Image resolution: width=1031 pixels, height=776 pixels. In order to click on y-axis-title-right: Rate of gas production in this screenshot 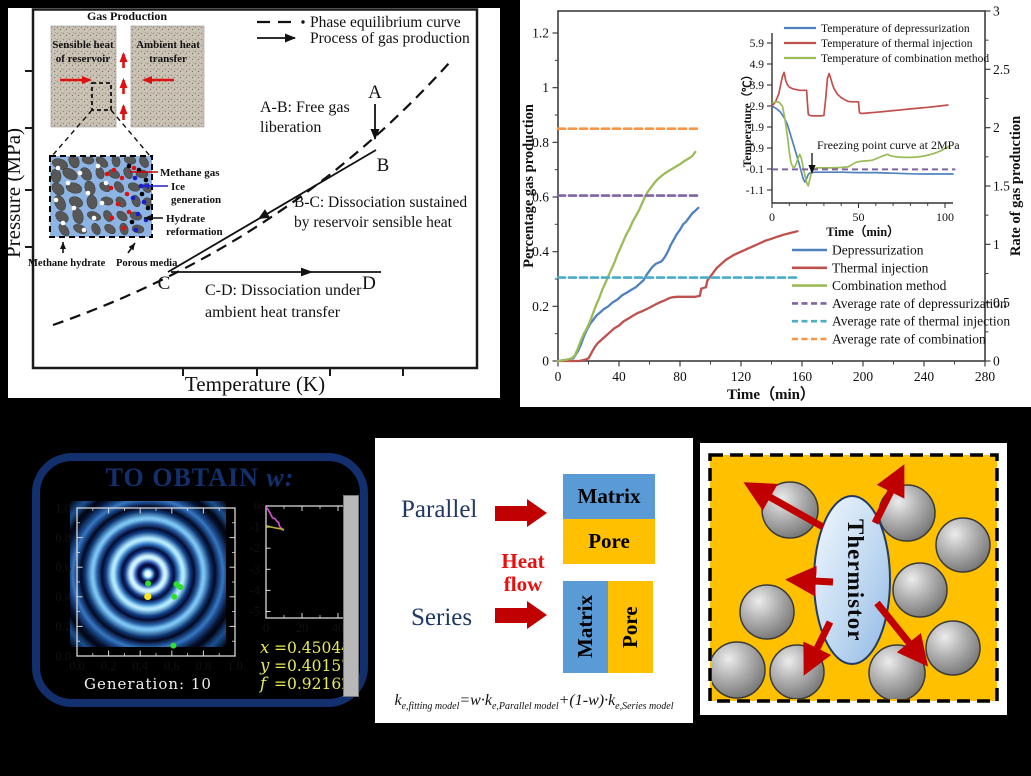, I will do `click(1016, 186)`.